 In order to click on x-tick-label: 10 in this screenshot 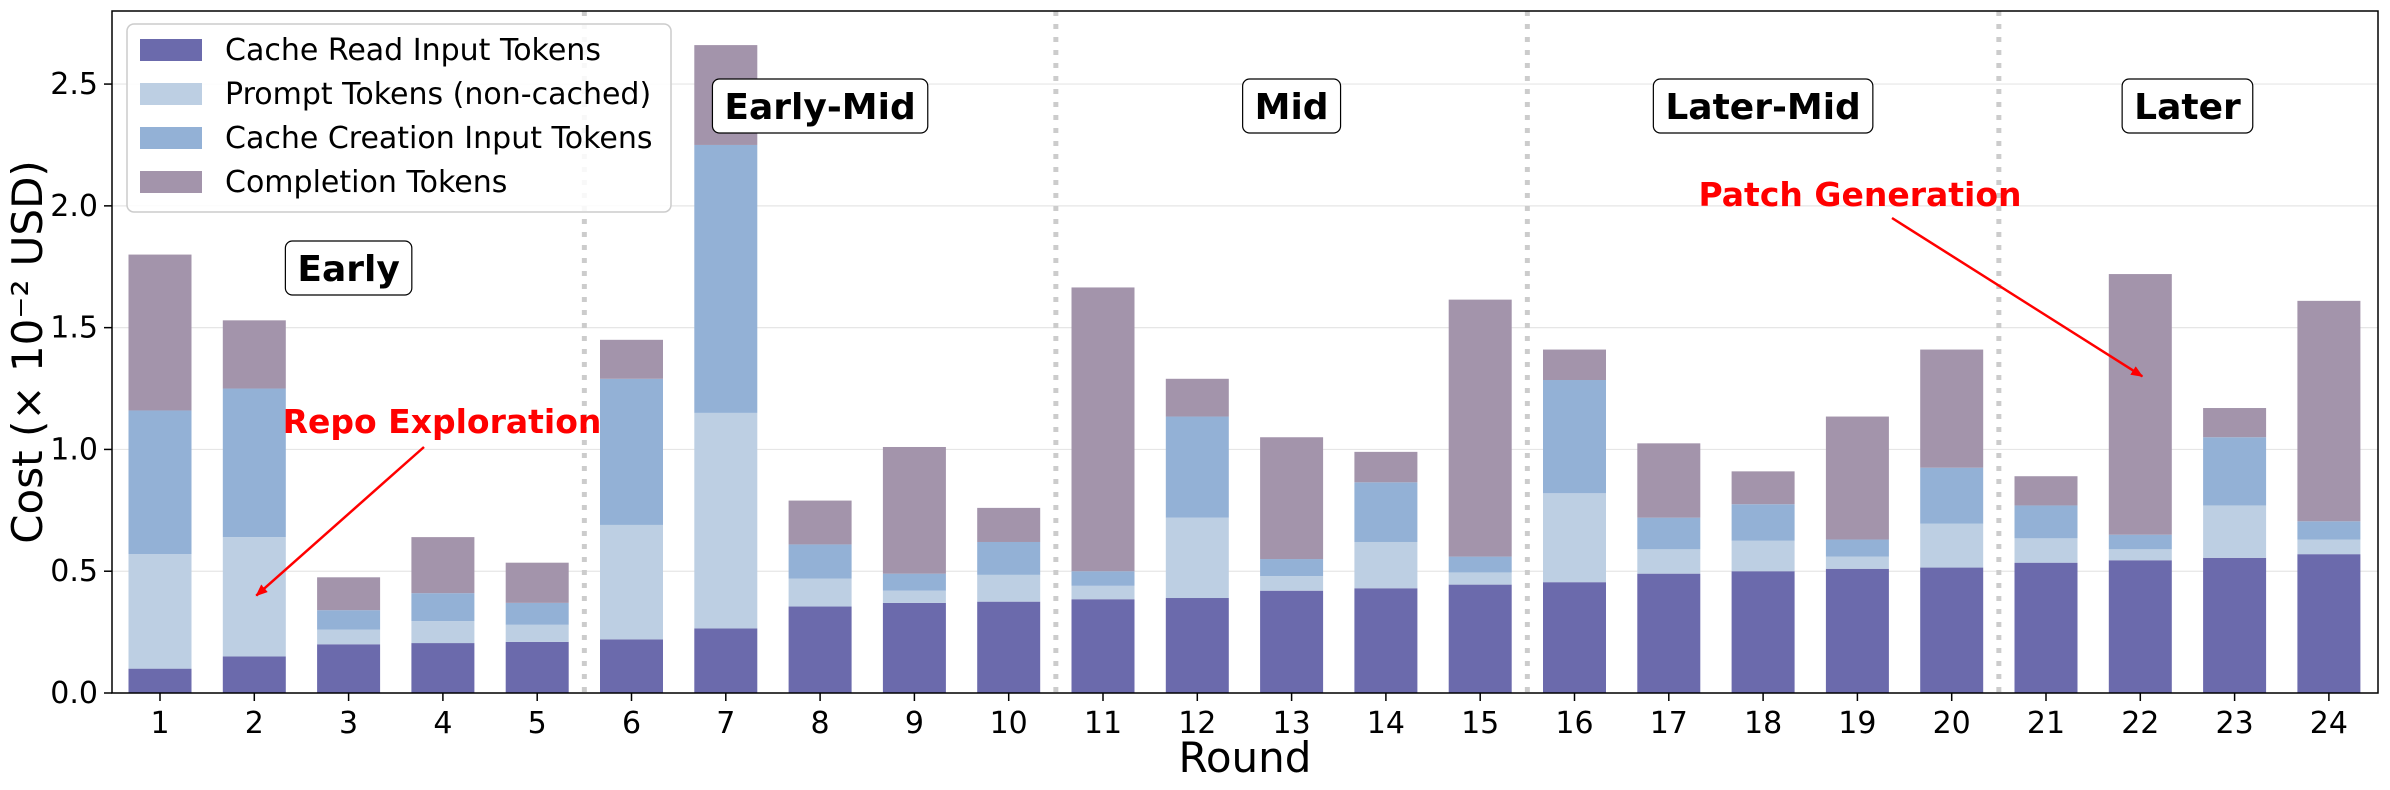, I will do `click(1009, 723)`.